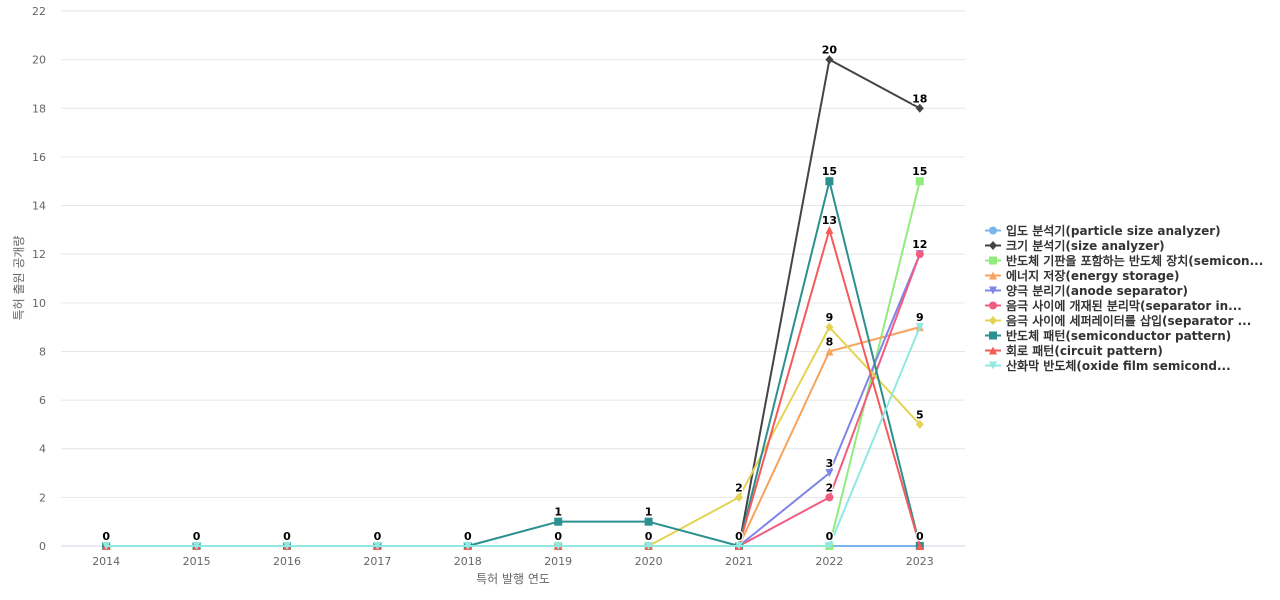  Describe the element at coordinates (19, 278) in the screenshot. I see `y-axis-title: 특허 출원 공개량` at that location.